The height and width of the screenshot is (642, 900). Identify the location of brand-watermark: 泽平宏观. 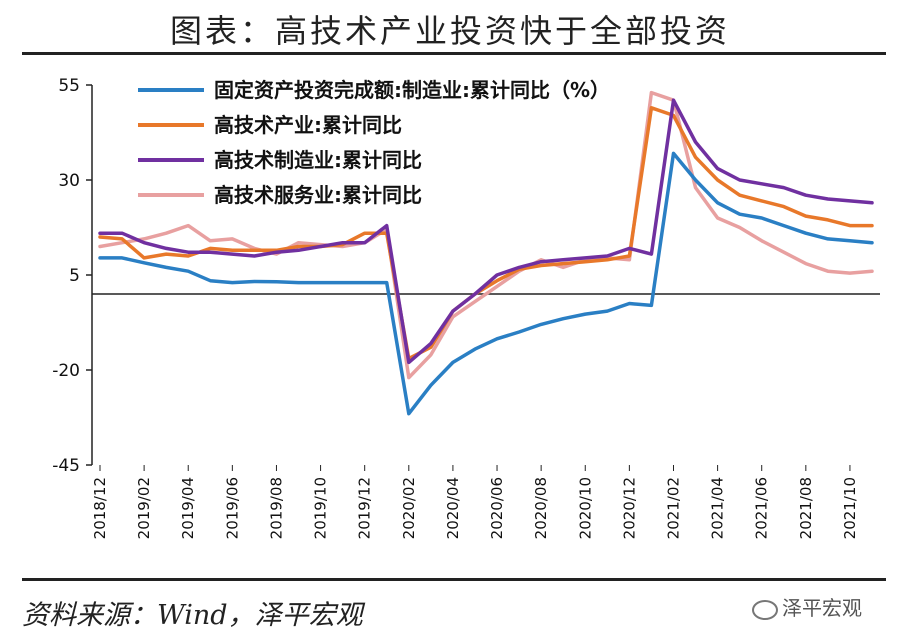
(807, 606).